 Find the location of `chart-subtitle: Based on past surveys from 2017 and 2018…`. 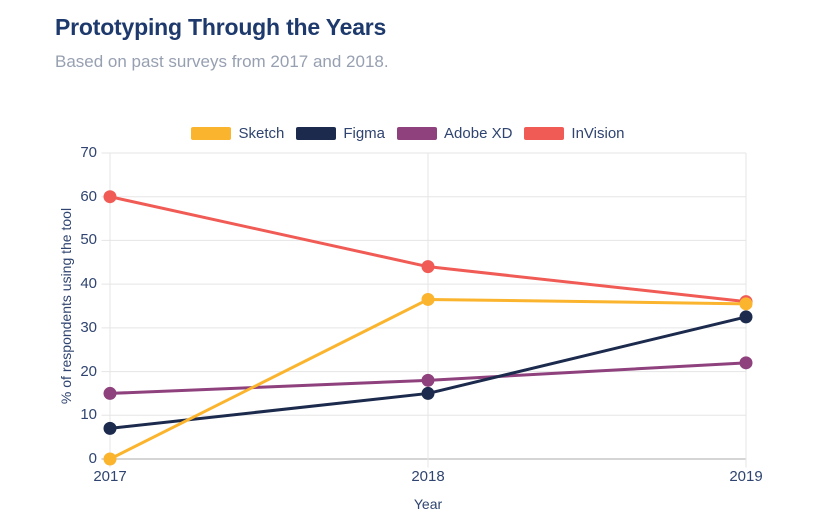

chart-subtitle: Based on past surveys from 2017 and 2018… is located at coordinates (222, 61).